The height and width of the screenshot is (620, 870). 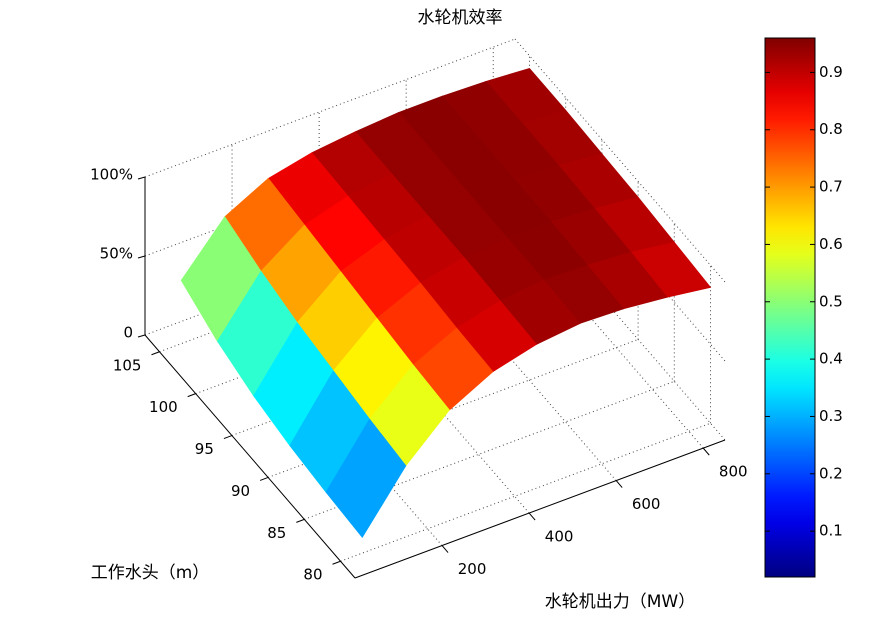 What do you see at coordinates (831, 531) in the screenshot?
I see `colorbar-tick-label: 0.1` at bounding box center [831, 531].